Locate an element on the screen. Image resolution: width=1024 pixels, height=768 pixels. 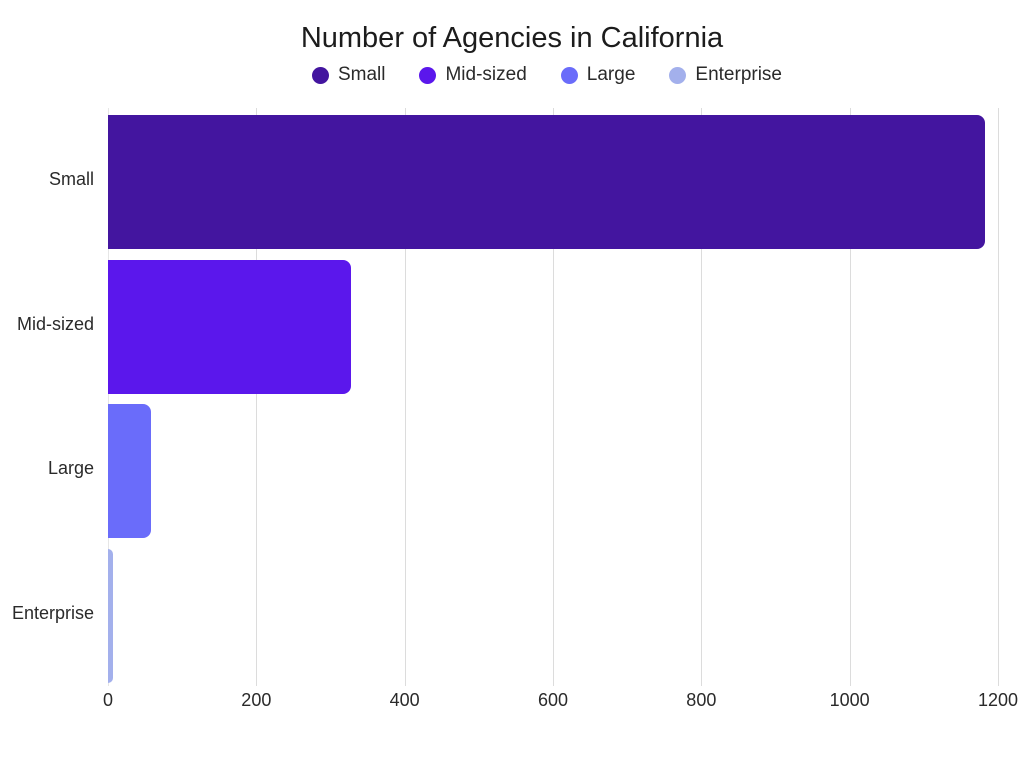
bar-large is located at coordinates (130, 471).